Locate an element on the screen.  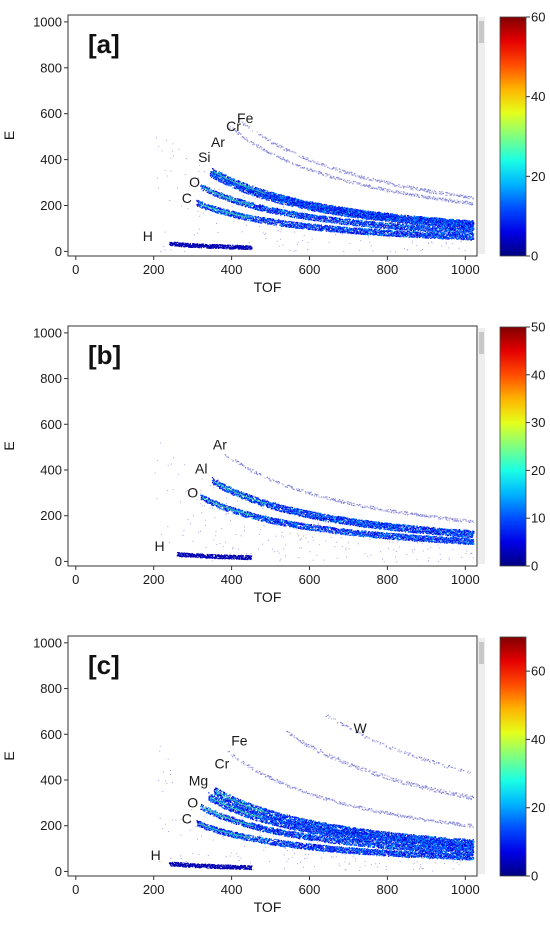
scrollbar-track is located at coordinates (481, 135).